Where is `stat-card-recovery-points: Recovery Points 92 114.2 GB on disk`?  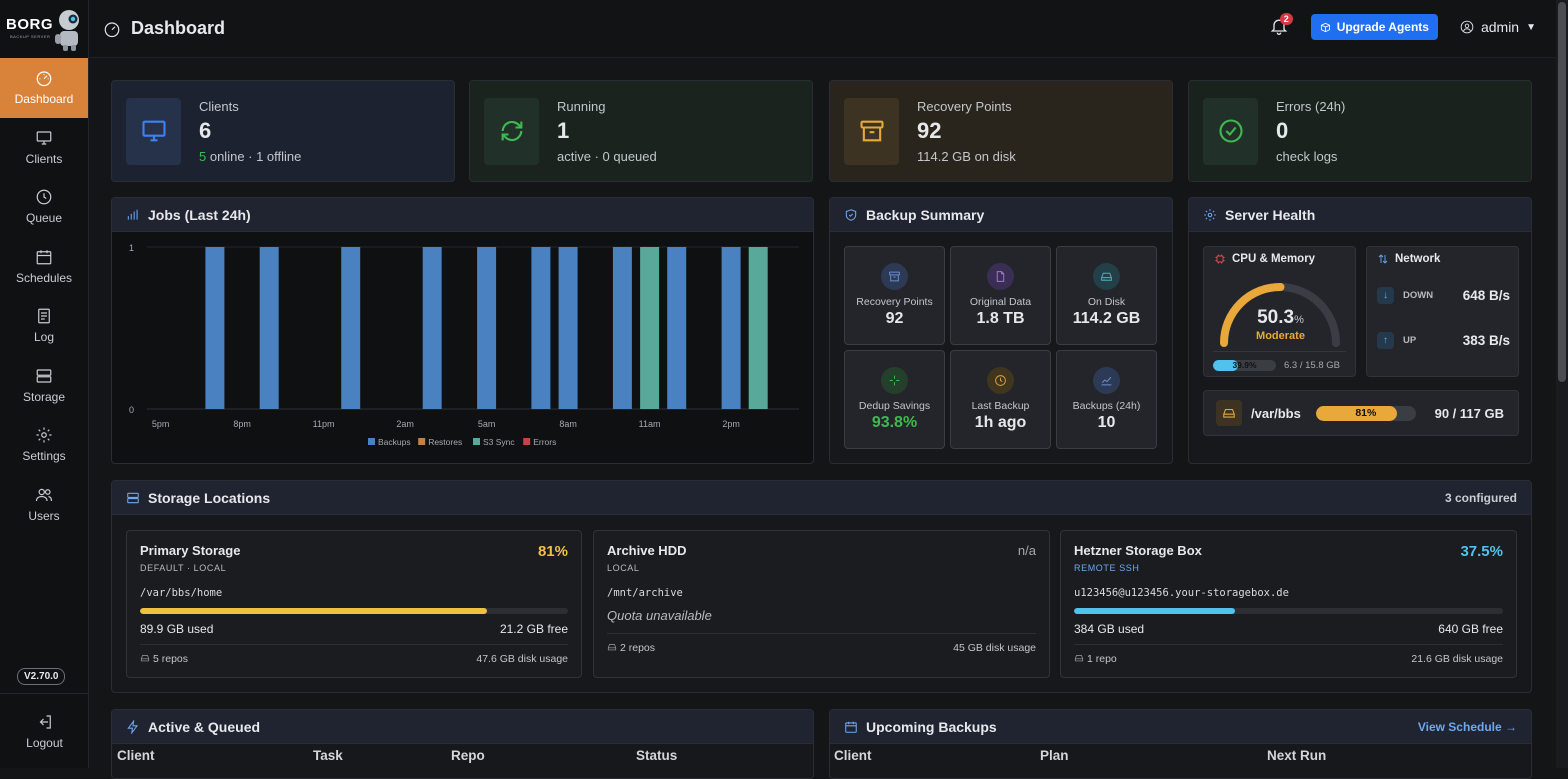 stat-card-recovery-points: Recovery Points 92 114.2 GB on disk is located at coordinates (1001, 131).